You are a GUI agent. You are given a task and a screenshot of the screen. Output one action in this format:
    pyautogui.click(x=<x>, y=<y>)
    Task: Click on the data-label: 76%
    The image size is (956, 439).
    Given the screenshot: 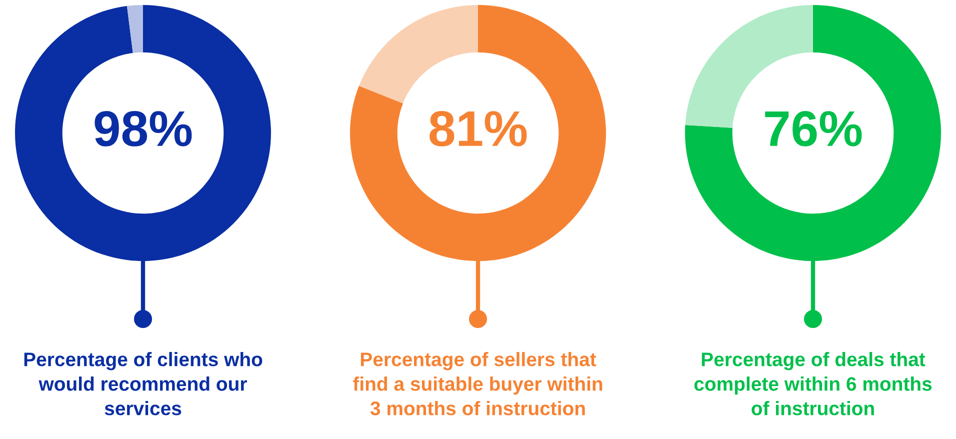 What is the action you would take?
    pyautogui.click(x=813, y=128)
    